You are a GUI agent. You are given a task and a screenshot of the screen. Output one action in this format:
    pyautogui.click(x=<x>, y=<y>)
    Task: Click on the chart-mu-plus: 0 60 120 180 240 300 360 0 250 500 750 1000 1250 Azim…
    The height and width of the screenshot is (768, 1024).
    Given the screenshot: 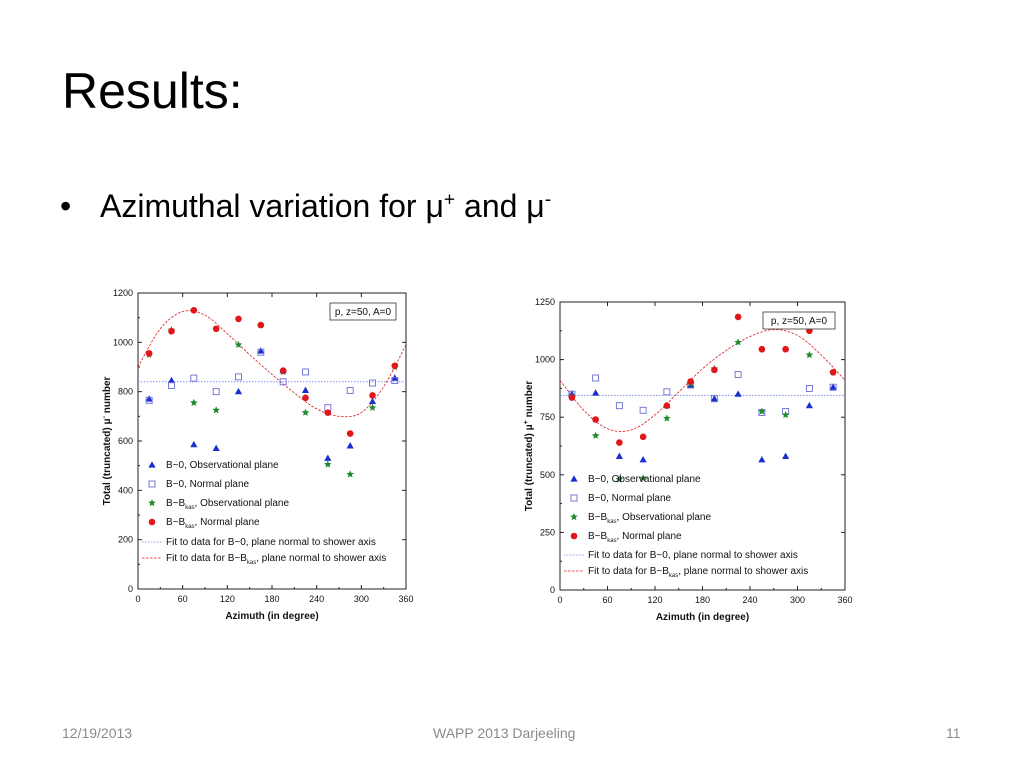 What is the action you would take?
    pyautogui.click(x=688, y=460)
    